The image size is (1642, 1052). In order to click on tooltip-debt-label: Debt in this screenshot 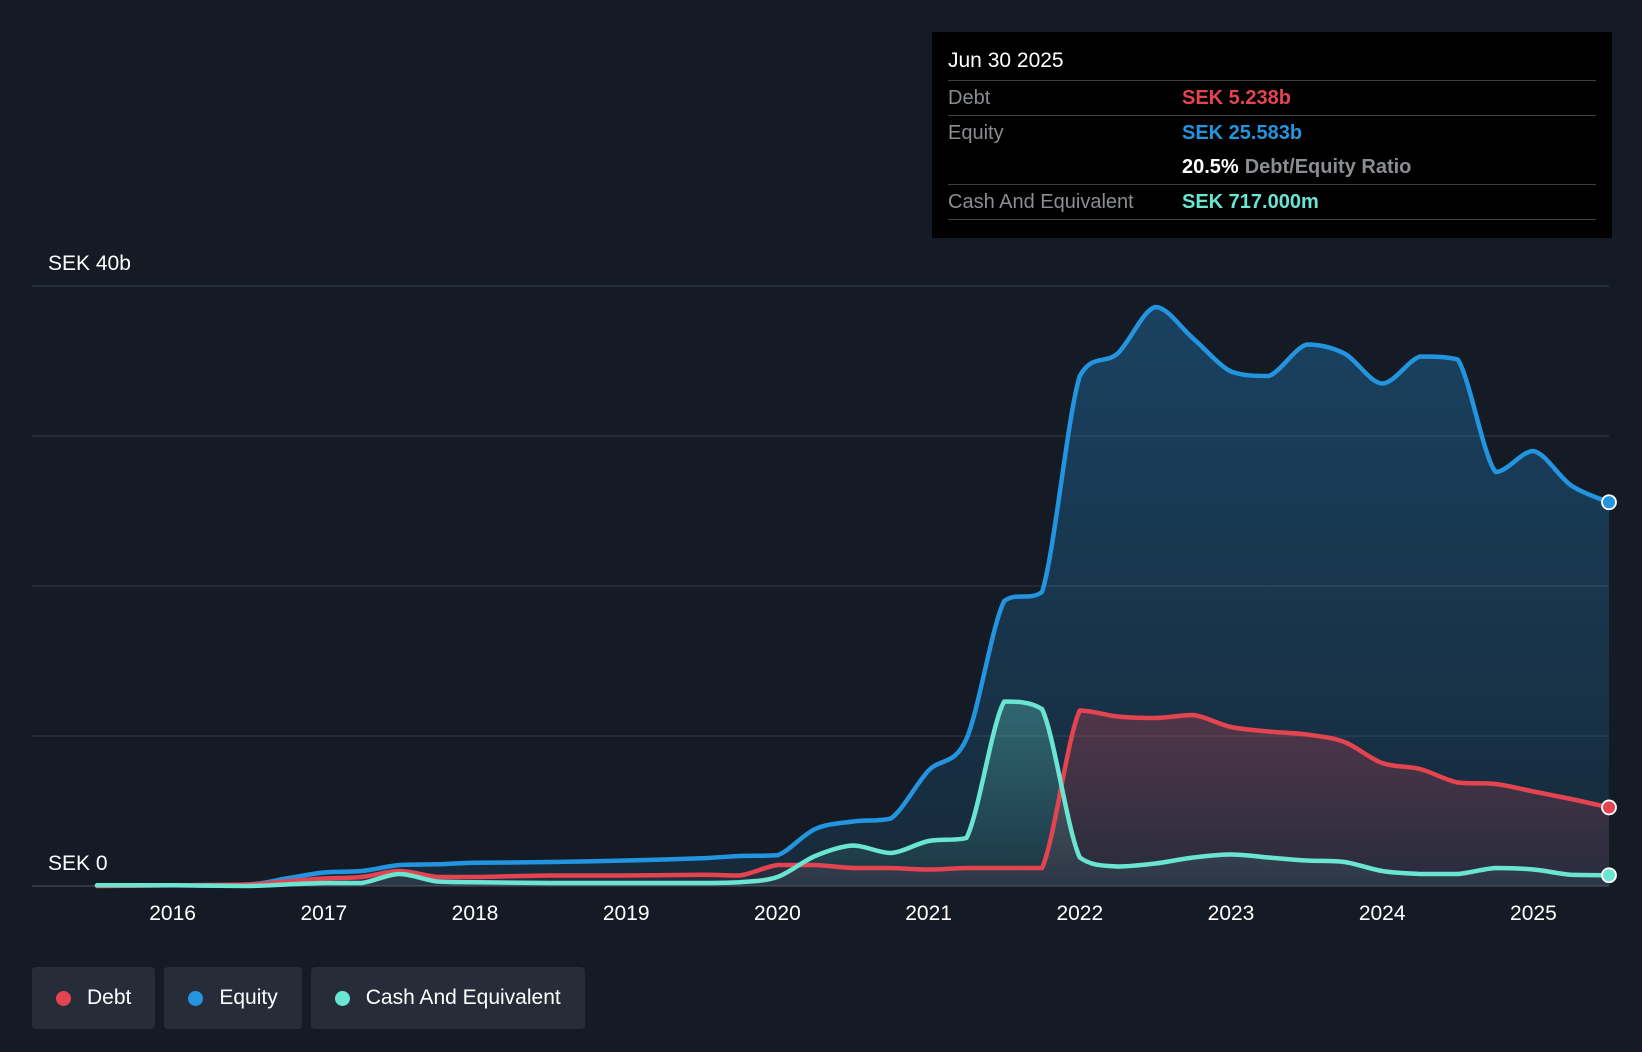, I will do `click(969, 97)`.